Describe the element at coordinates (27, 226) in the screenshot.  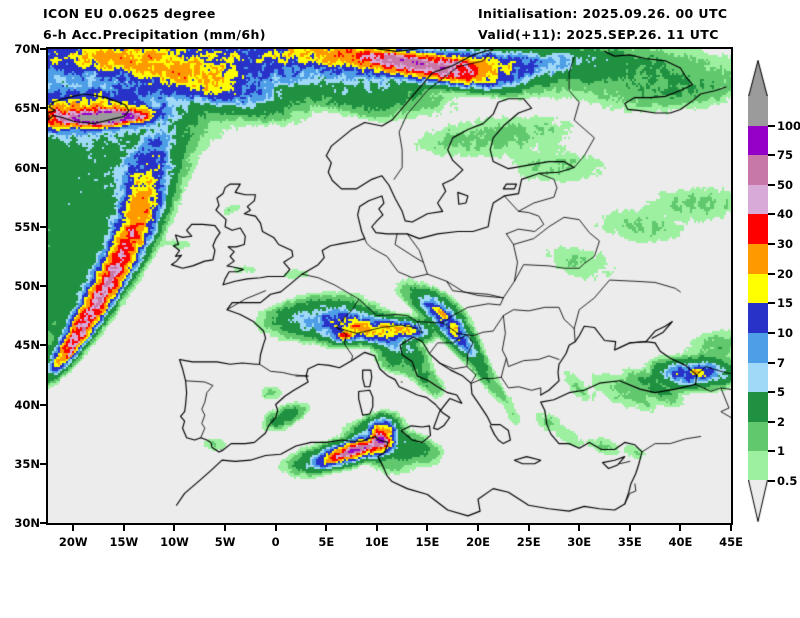
I see `lat-tick-label: 55N` at that location.